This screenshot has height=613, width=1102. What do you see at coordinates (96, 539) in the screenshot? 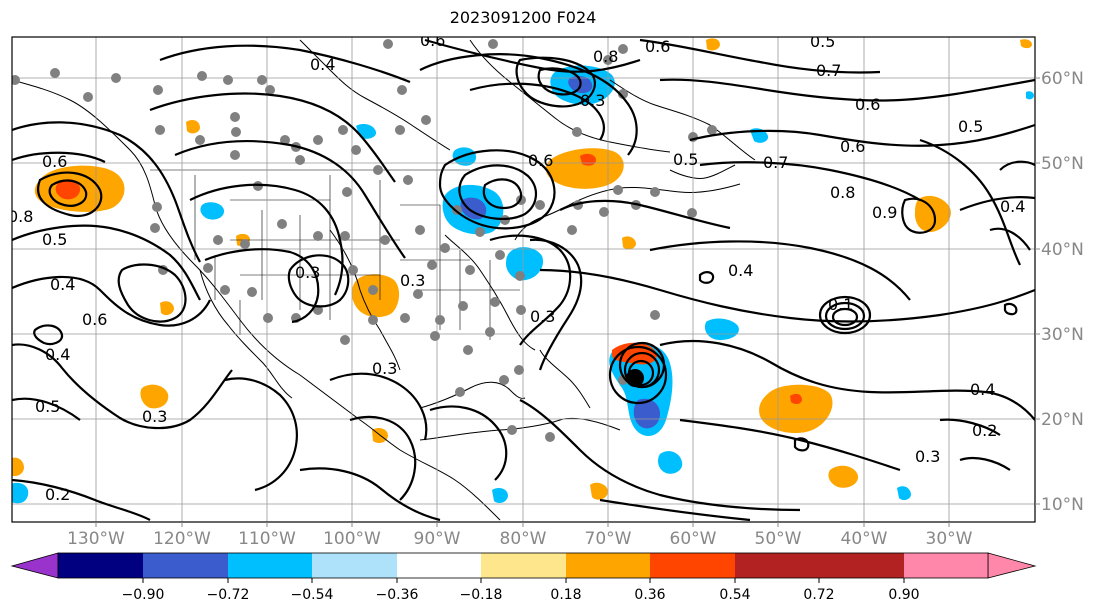
I see `lon-label: 130°W` at bounding box center [96, 539].